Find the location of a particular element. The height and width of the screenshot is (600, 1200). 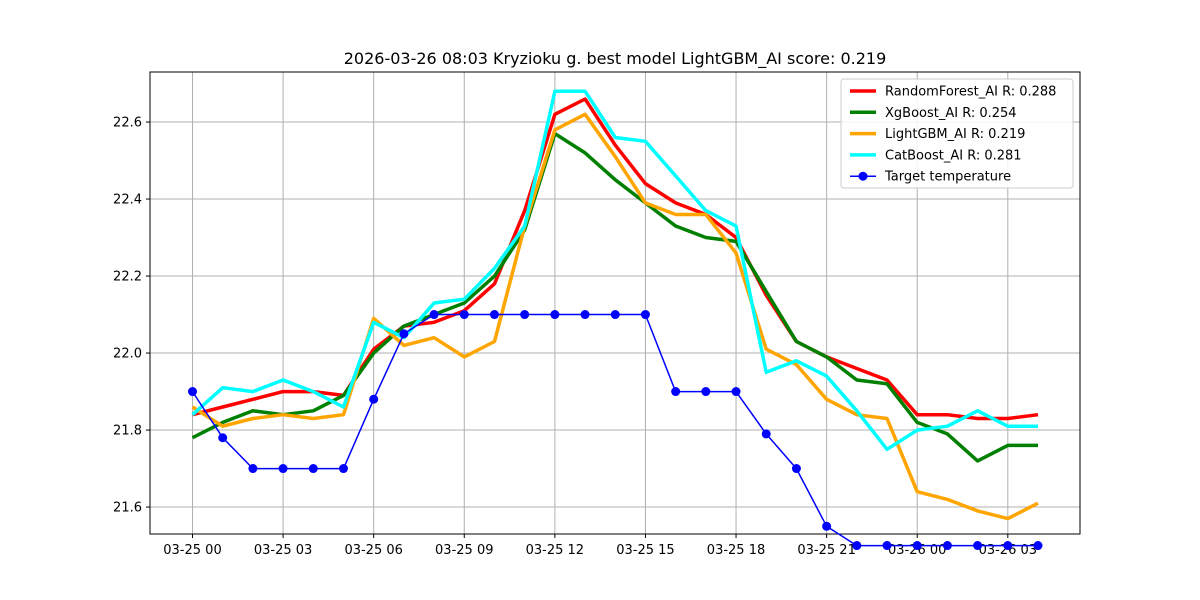

x-tick-label: 03-25 00 is located at coordinates (192, 550).